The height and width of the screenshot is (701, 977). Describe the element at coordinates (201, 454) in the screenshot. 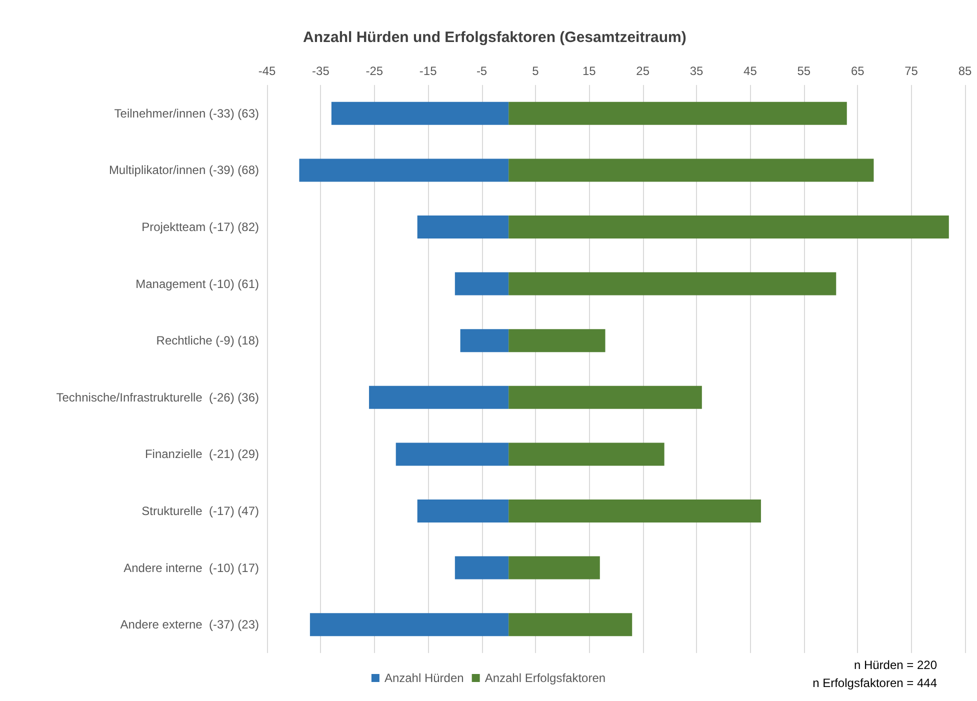

I see `y-tick-label: Finanzielle (-21) (29)` at that location.